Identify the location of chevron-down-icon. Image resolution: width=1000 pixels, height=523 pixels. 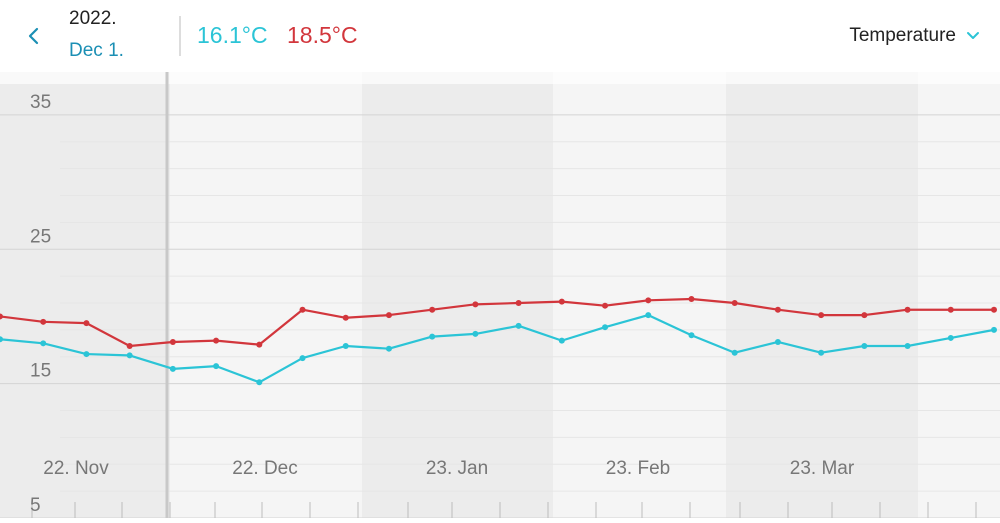
(973, 35).